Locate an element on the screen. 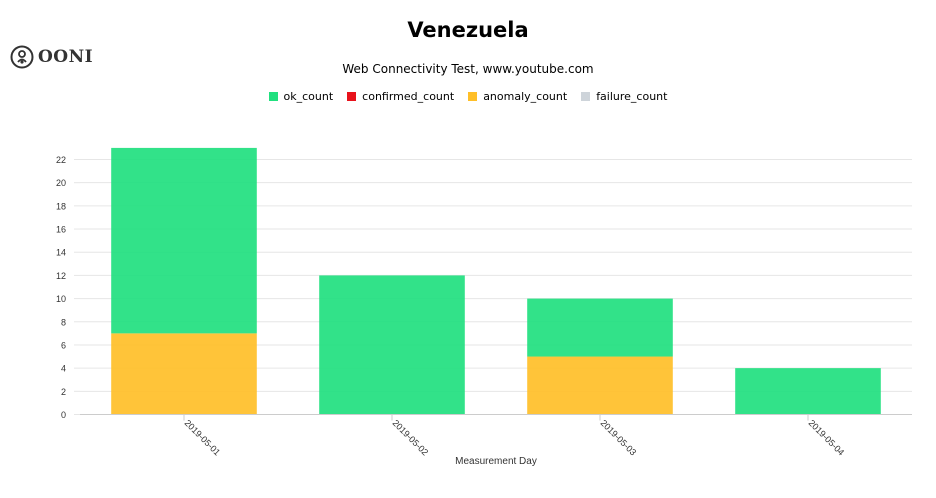  ooni-logo-icon is located at coordinates (22, 57).